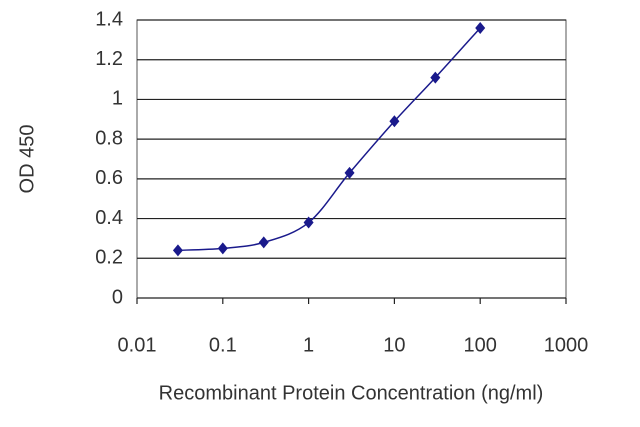  Describe the element at coordinates (109, 59) in the screenshot. I see `y-tick-label: 1.2` at that location.